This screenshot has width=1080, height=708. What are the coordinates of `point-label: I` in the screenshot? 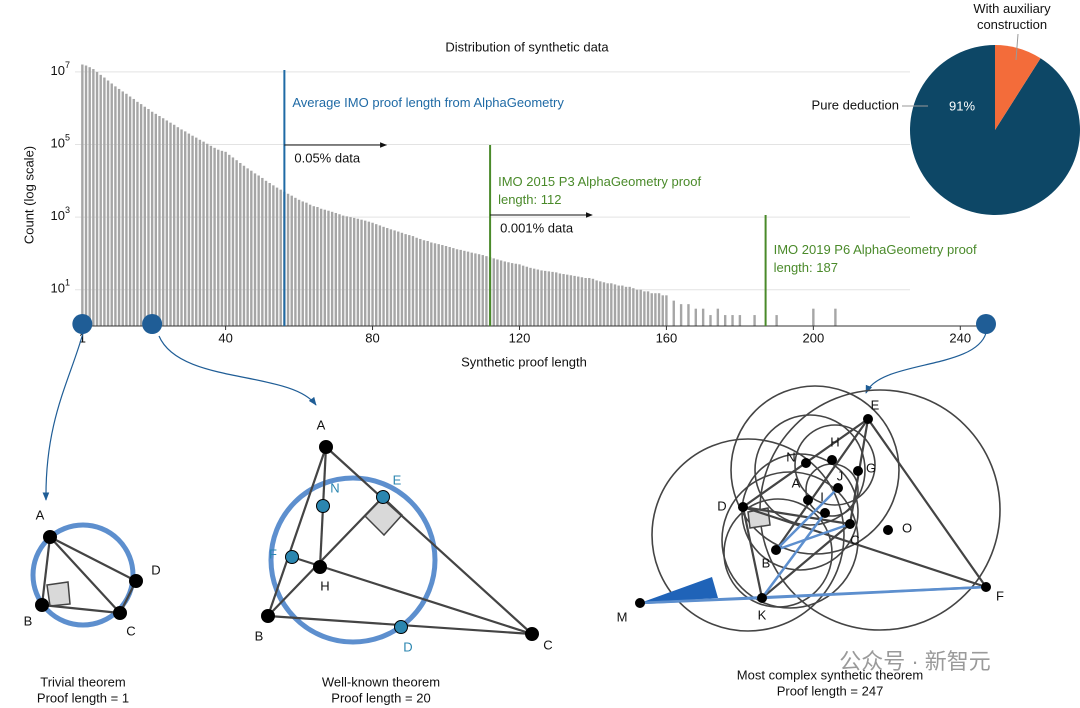 It's located at (822, 496).